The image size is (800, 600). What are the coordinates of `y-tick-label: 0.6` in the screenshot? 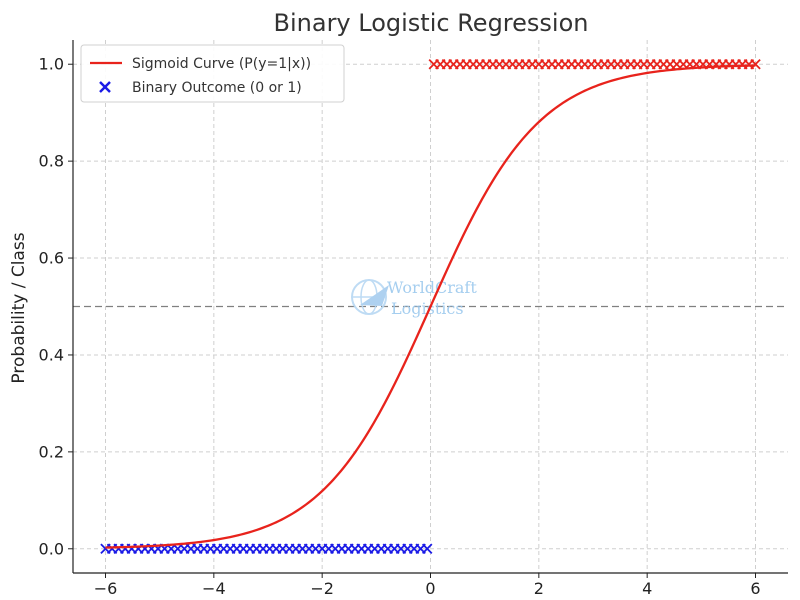 It's located at (51, 258).